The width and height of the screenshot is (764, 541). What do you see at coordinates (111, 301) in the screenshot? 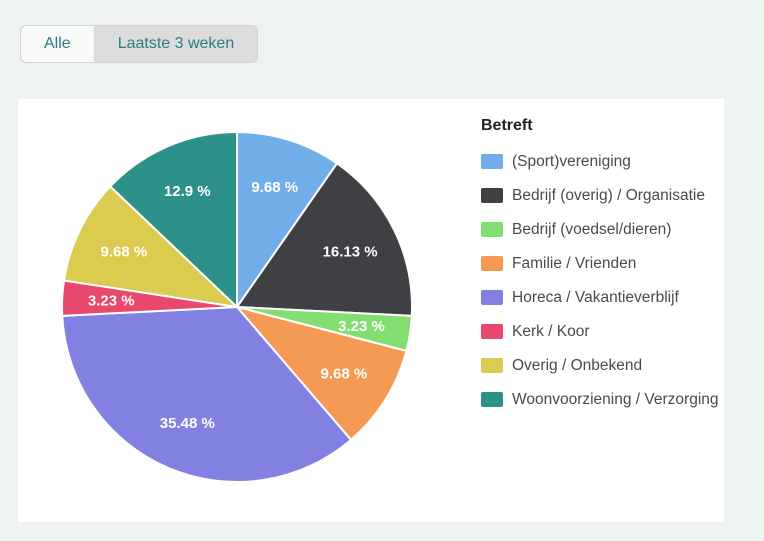
I see `pie-slice-label-6: 3.23 %` at bounding box center [111, 301].